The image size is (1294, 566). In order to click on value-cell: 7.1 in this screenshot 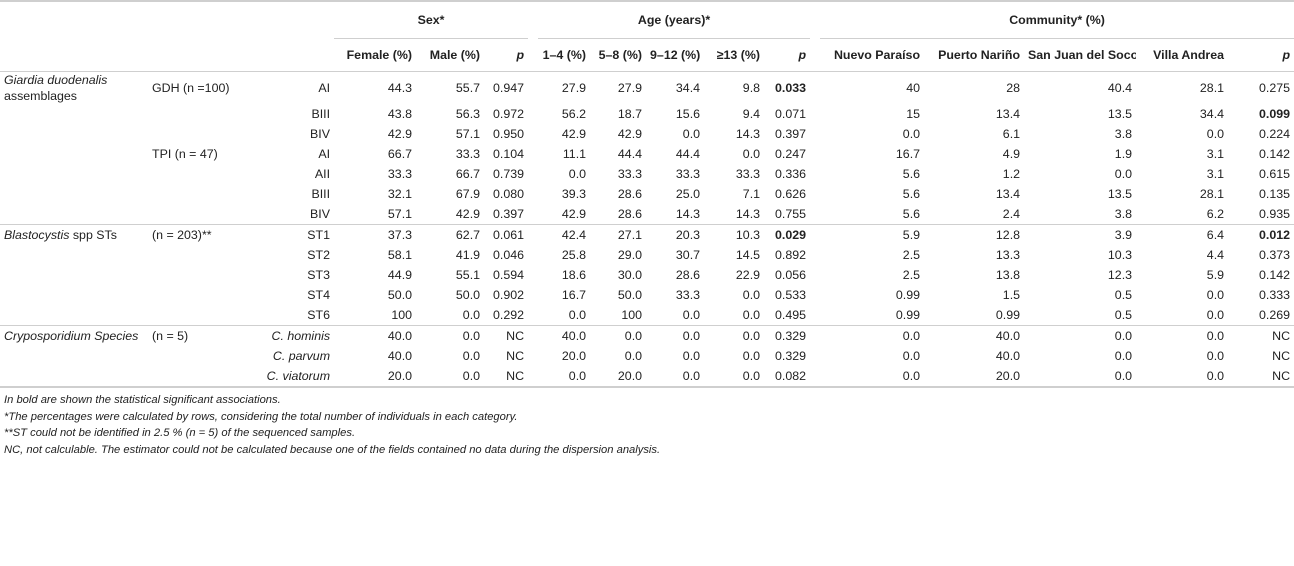, I will do `click(751, 194)`.